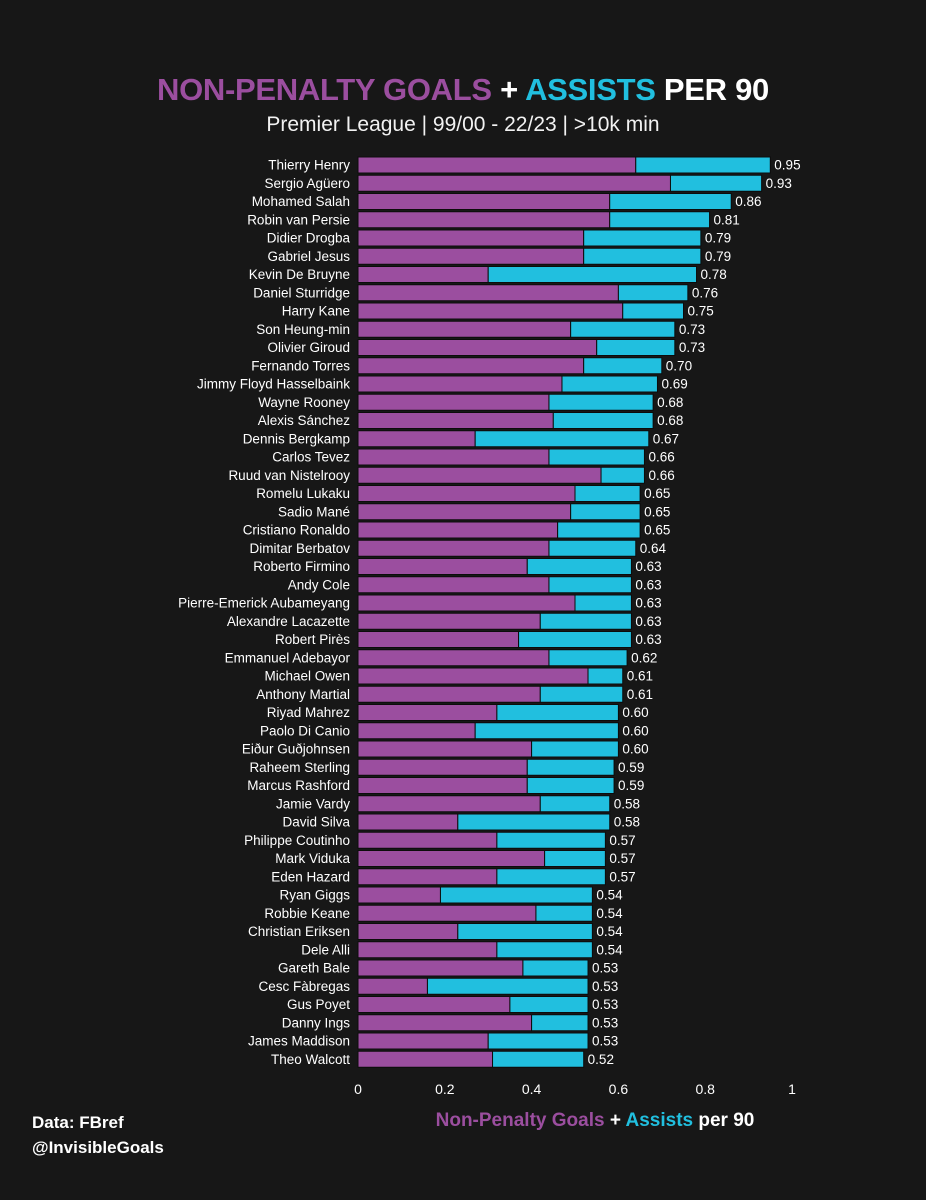  I want to click on player-label: Olivier Giroud, so click(308, 347).